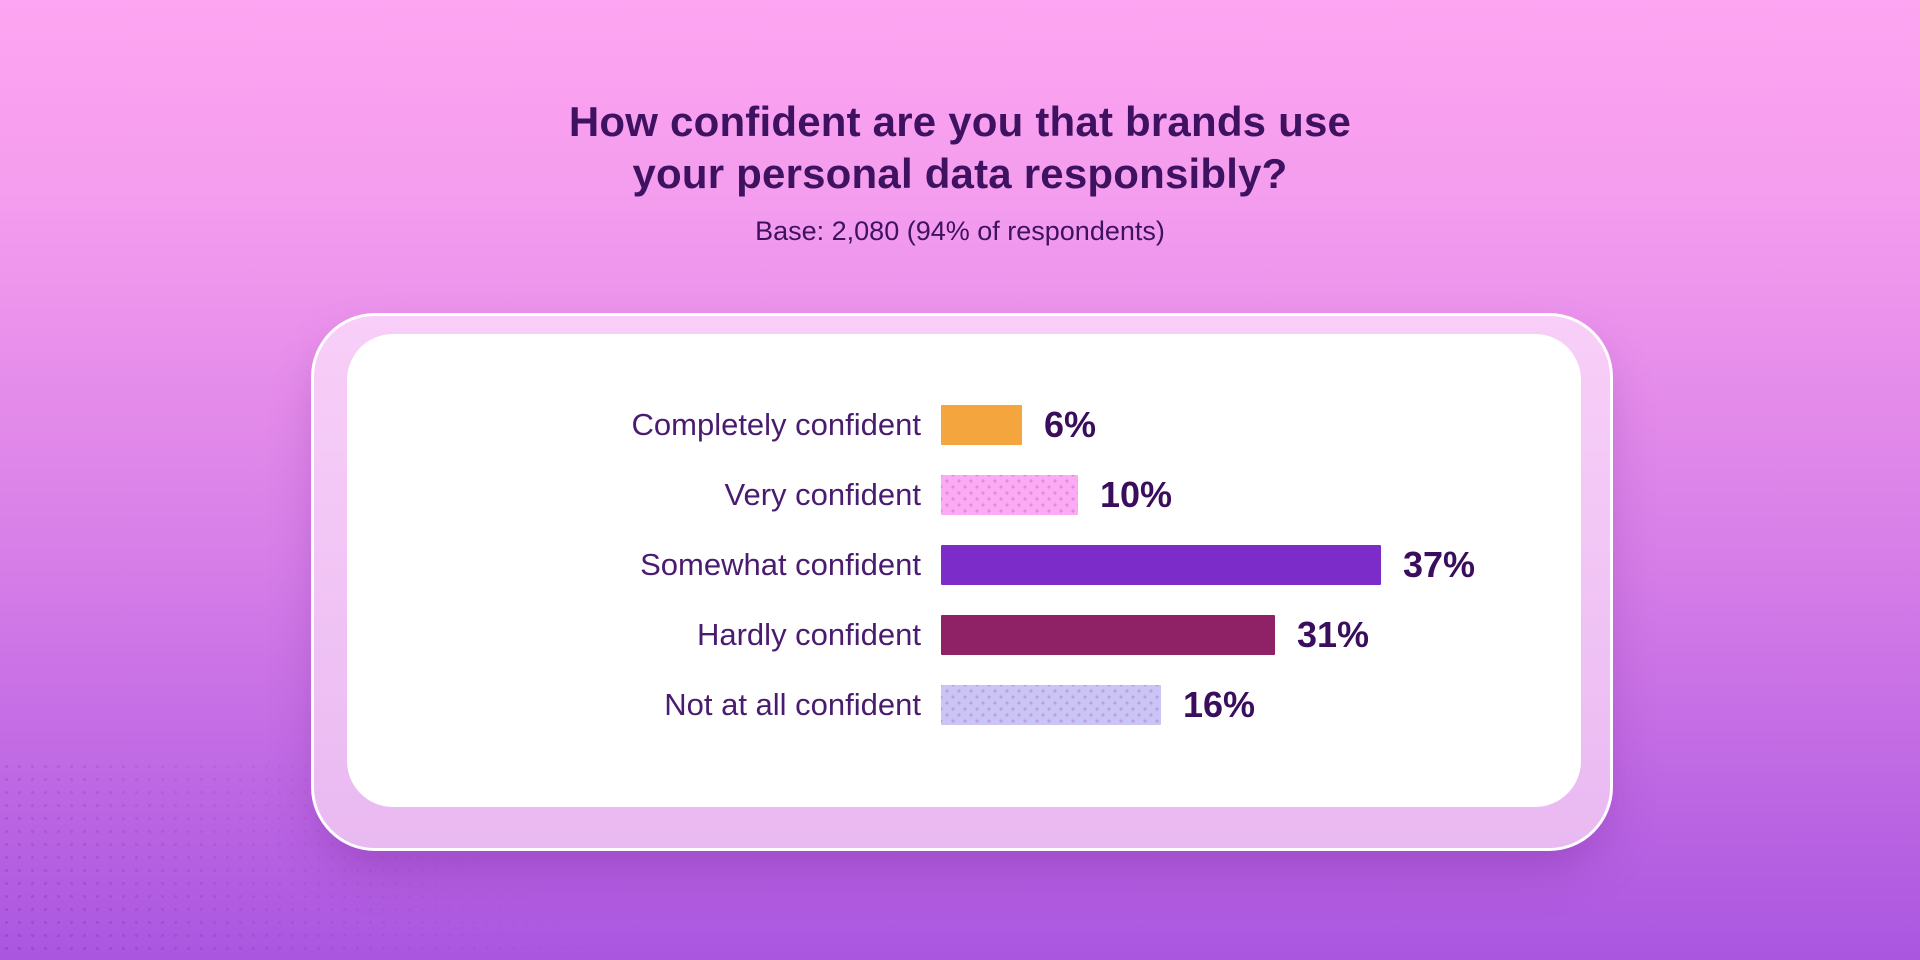 The width and height of the screenshot is (1920, 960). Describe the element at coordinates (960, 121) in the screenshot. I see `chart-title-line-1: How confident are you that brands use` at that location.